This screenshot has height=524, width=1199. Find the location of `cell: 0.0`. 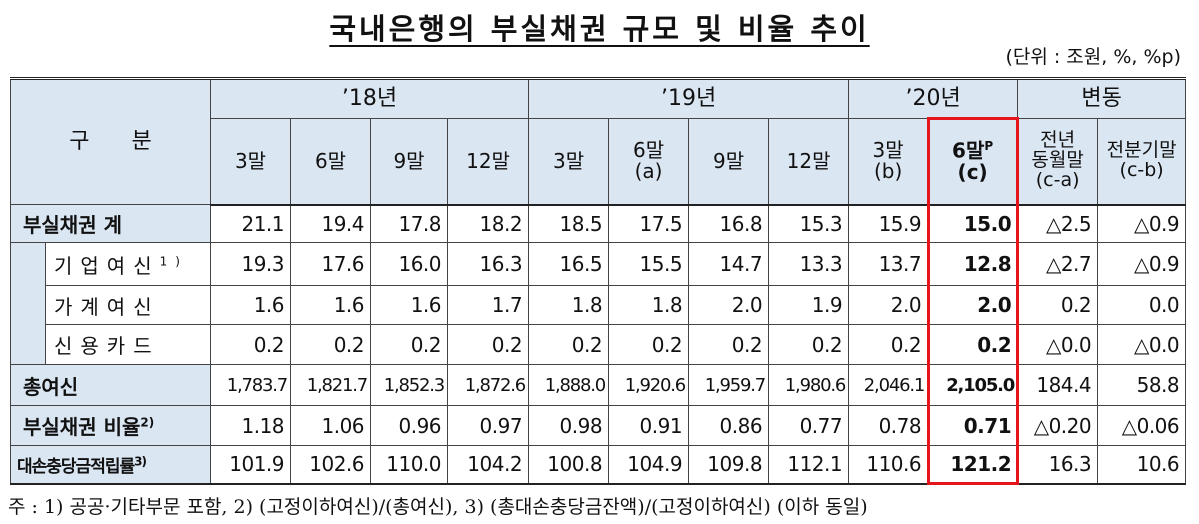

cell: 0.0 is located at coordinates (1142, 305).